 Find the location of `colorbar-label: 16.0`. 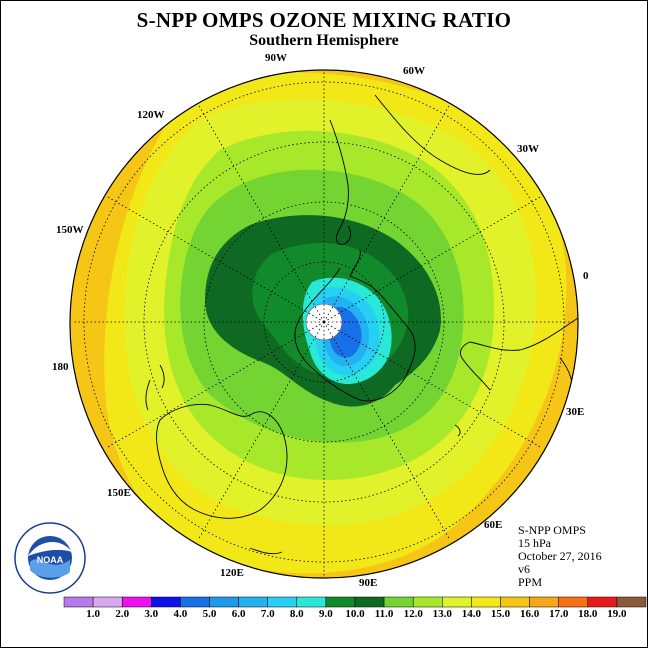

colorbar-label: 16.0 is located at coordinates (529, 614).